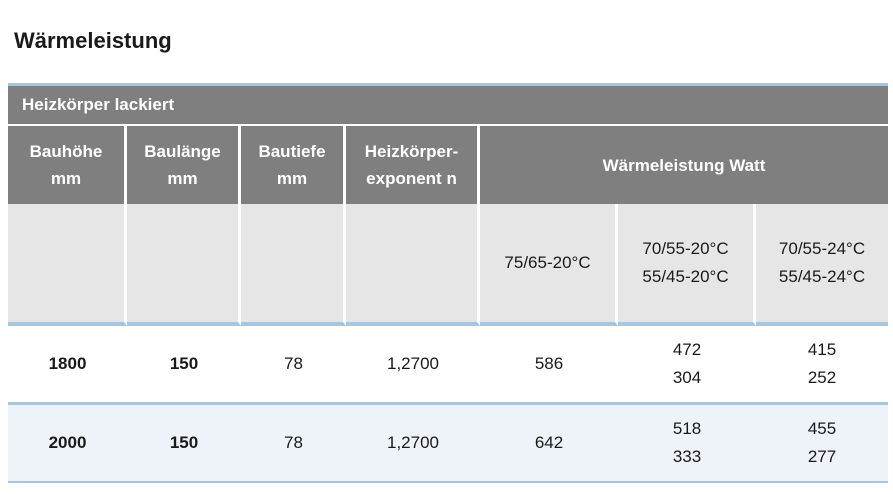 This screenshot has width=893, height=494. What do you see at coordinates (822, 248) in the screenshot?
I see `subheader-temp-3-line-1: 70/55-24°C` at bounding box center [822, 248].